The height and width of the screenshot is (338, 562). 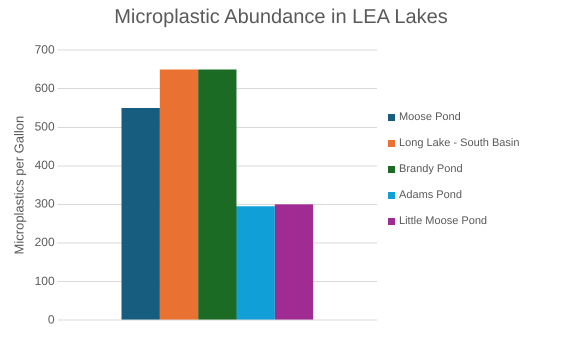 I want to click on y-tick-label: 300, so click(x=44, y=203).